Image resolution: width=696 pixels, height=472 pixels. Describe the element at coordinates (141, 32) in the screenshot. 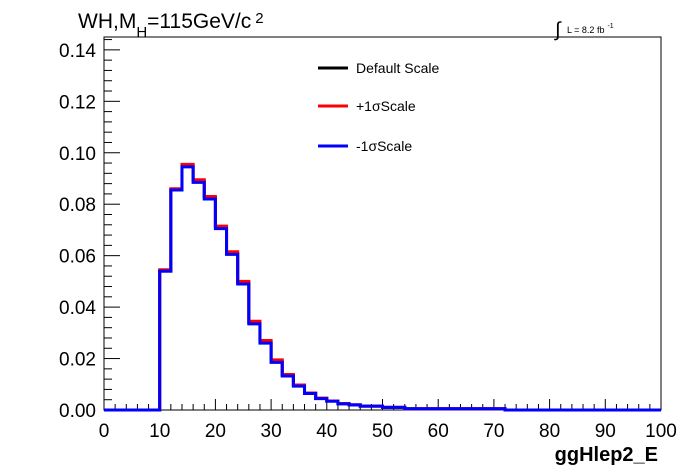

I see `chart-title-subscript: H` at that location.